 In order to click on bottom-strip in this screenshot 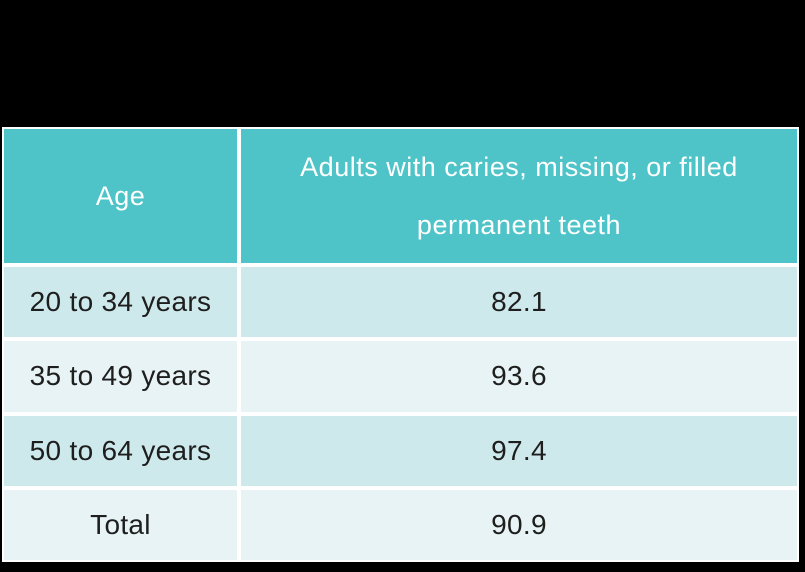, I will do `click(402, 567)`.